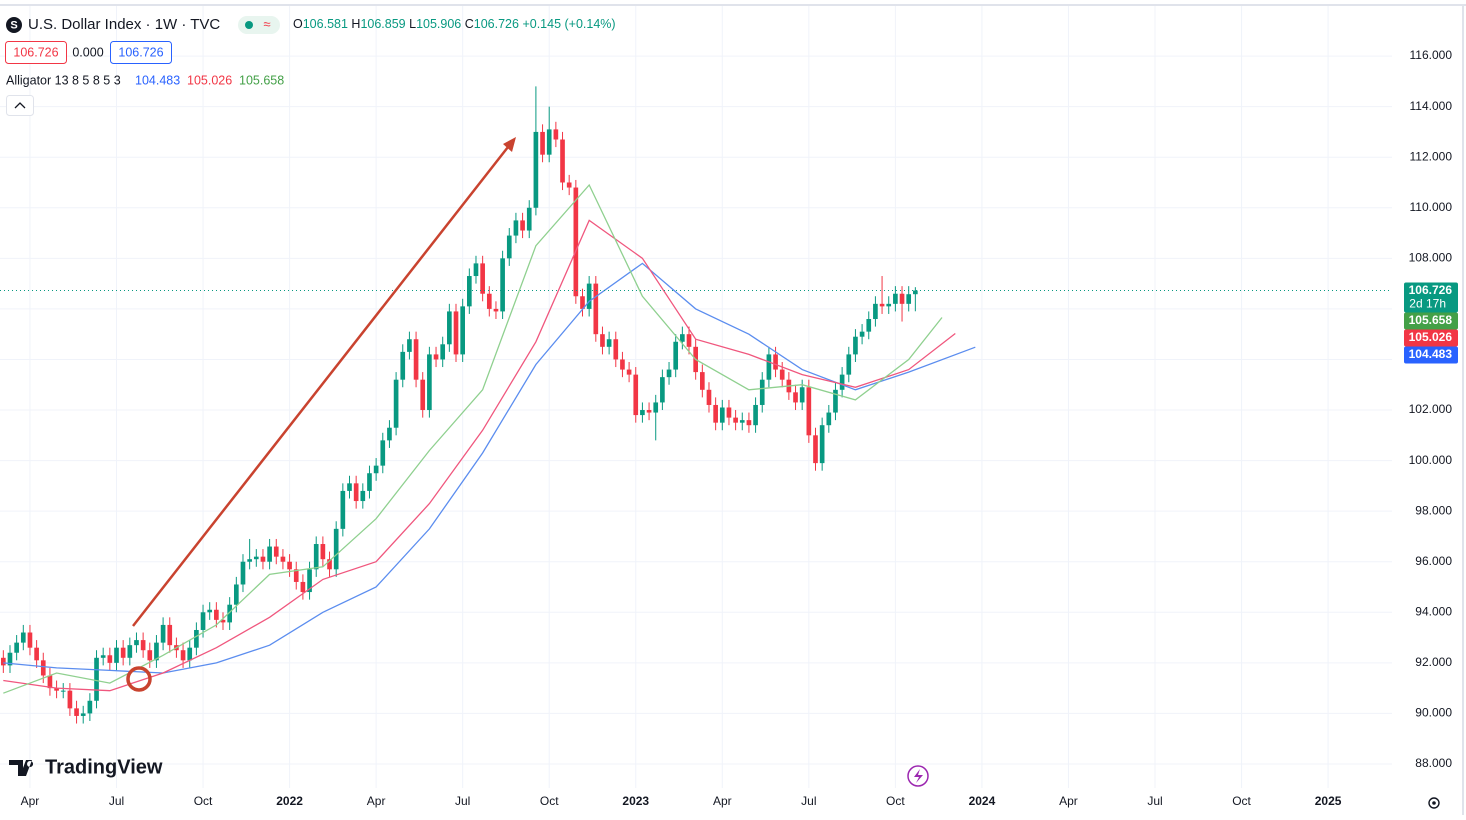 This screenshot has height=820, width=1466. I want to click on price-label-box, so click(1431, 321).